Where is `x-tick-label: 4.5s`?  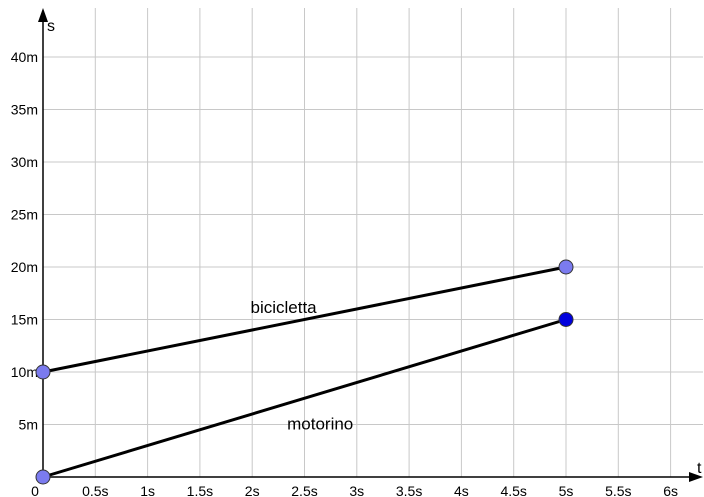 x-tick-label: 4.5s is located at coordinates (513, 490).